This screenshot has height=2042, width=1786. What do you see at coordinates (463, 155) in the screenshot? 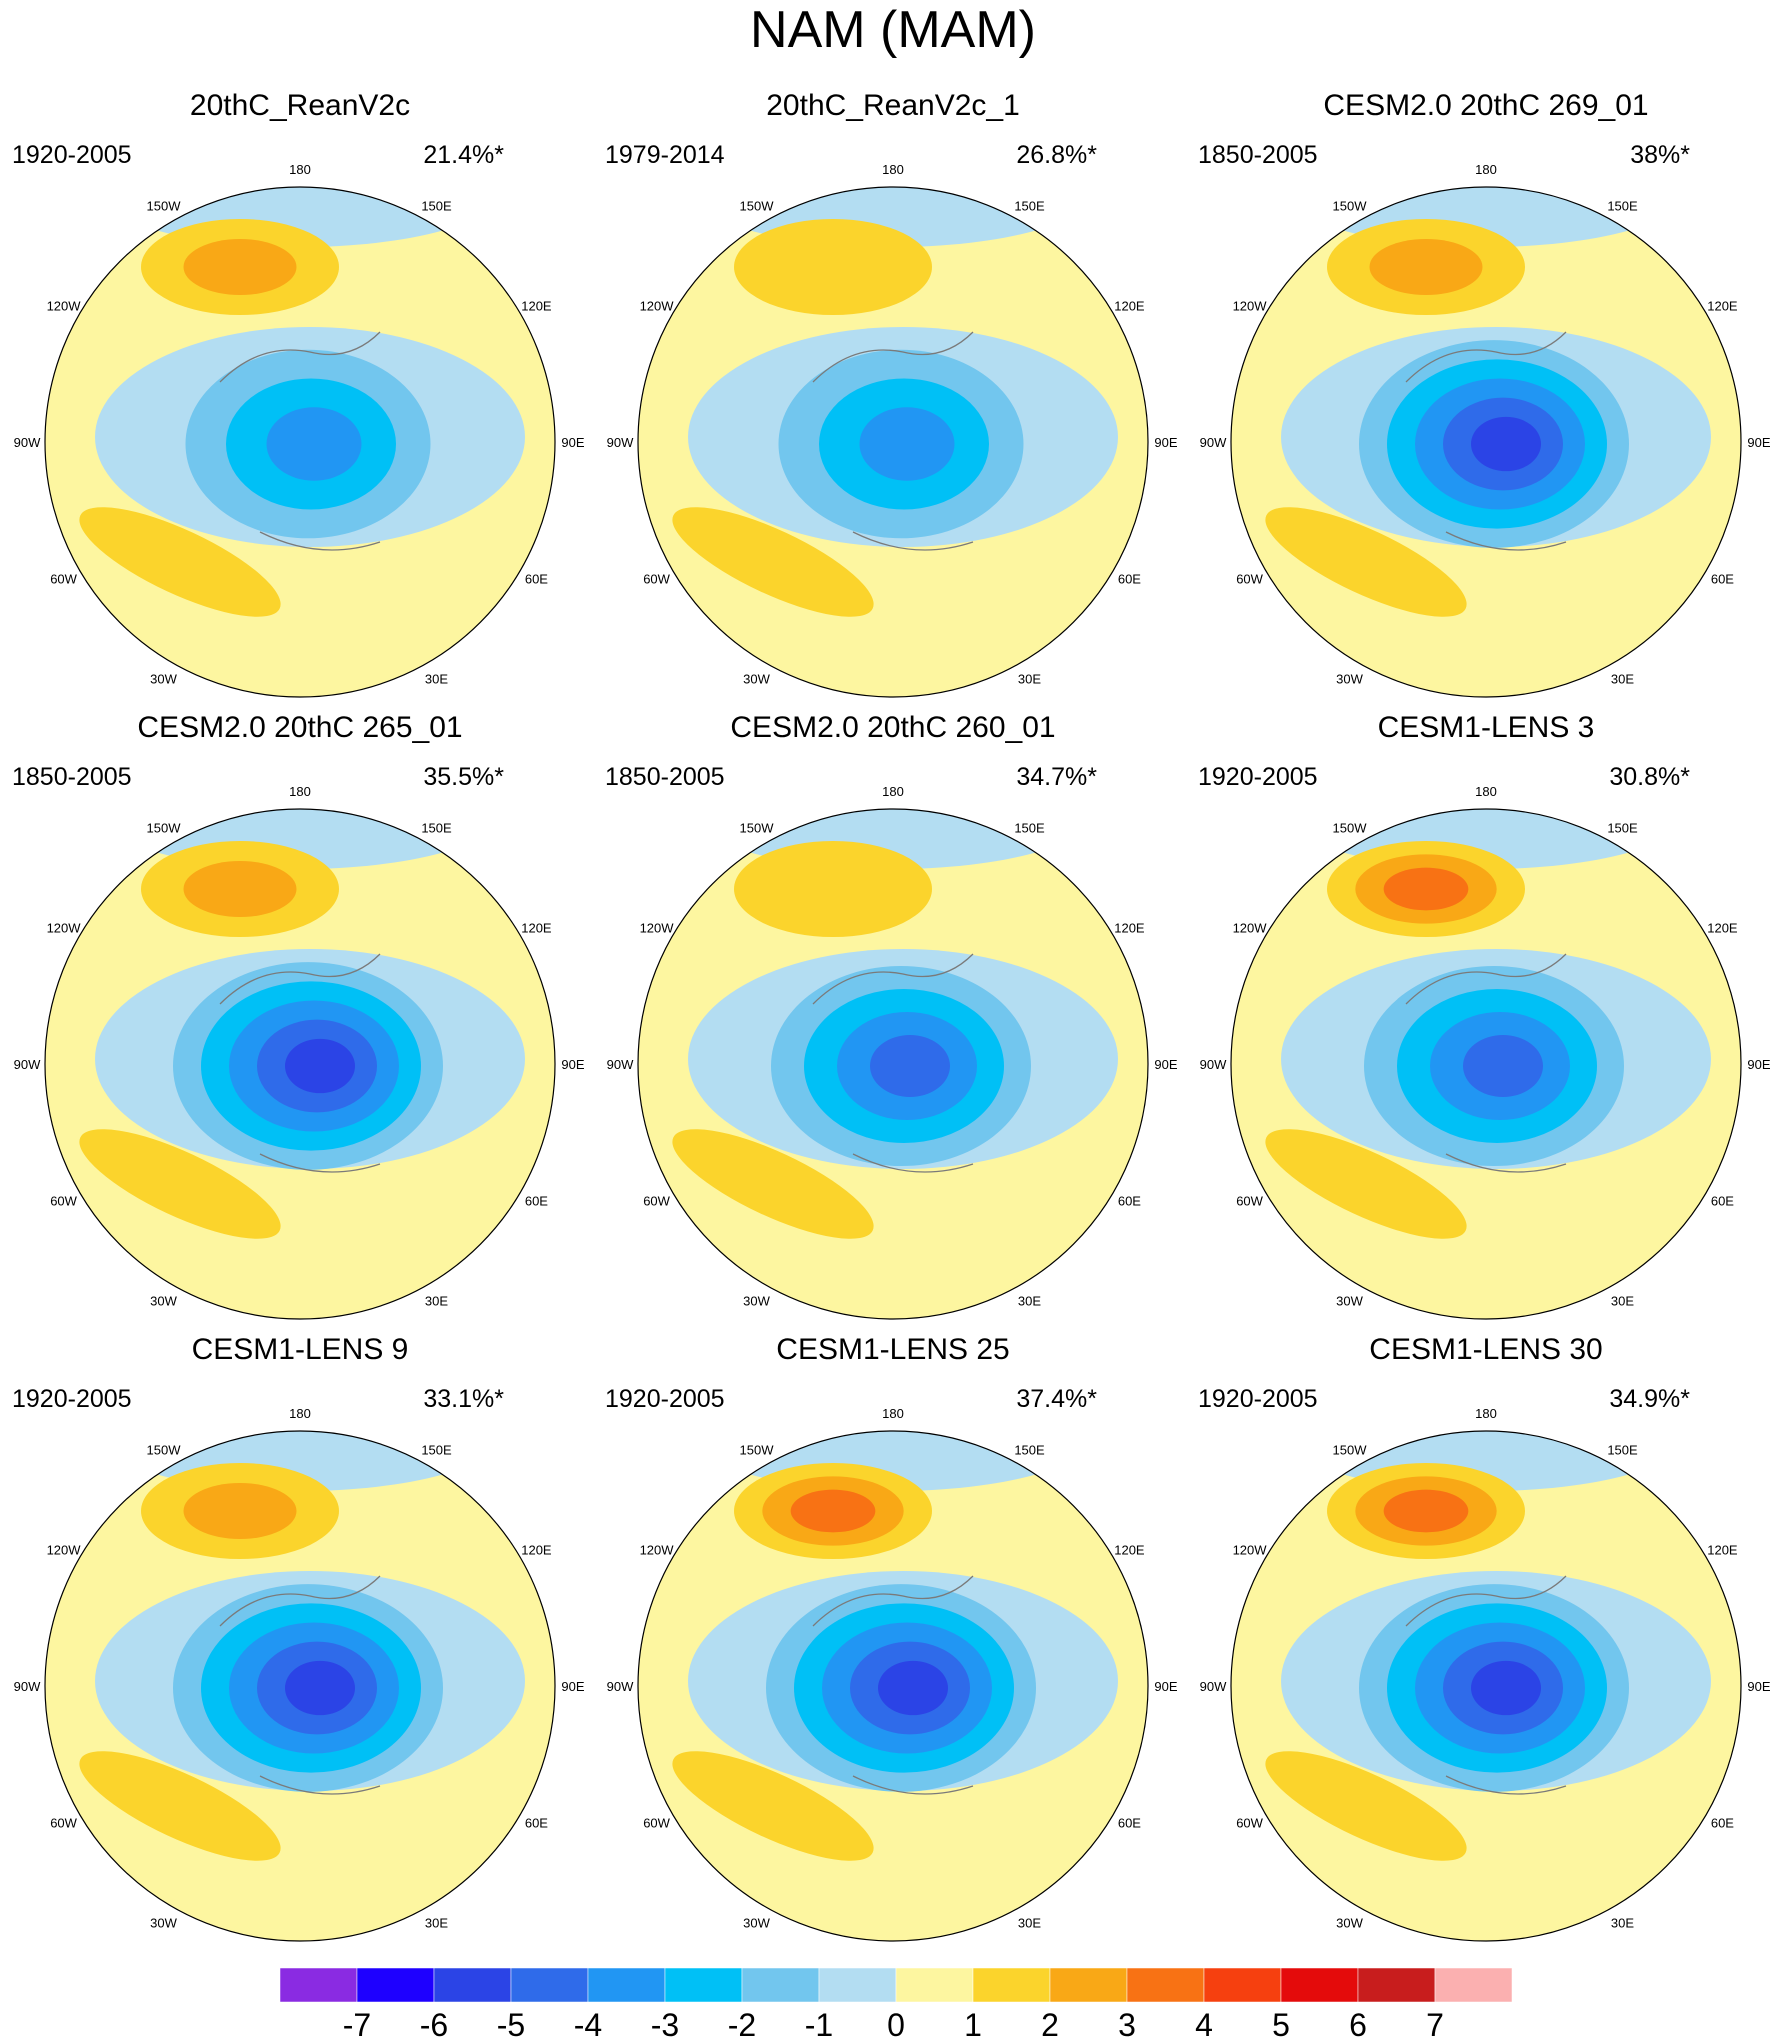
I see `panel-variance-percent: 21.4%*` at bounding box center [463, 155].